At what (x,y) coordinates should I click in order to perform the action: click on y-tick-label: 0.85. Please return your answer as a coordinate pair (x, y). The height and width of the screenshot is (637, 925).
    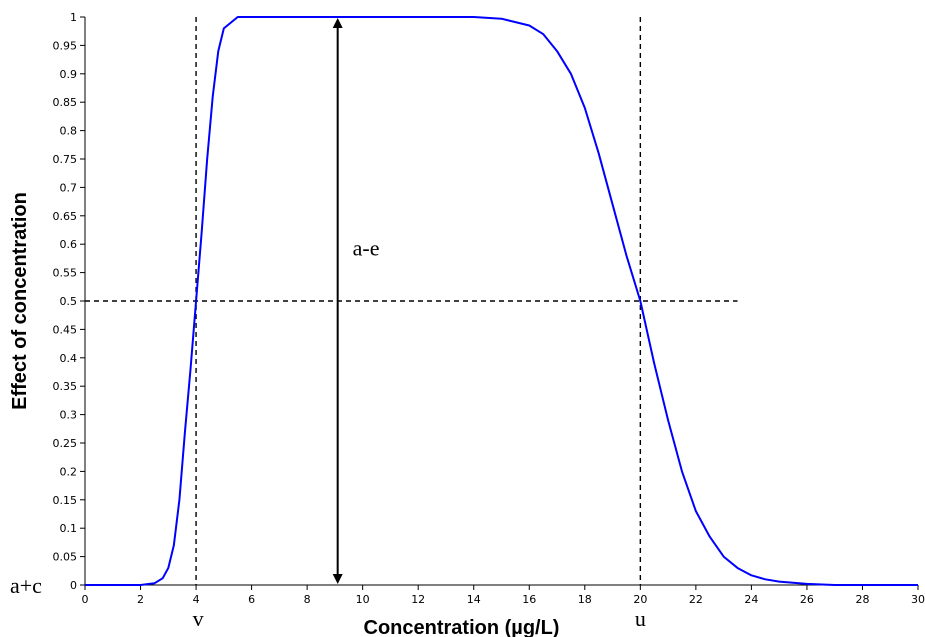
    Looking at the image, I should click on (65, 102).